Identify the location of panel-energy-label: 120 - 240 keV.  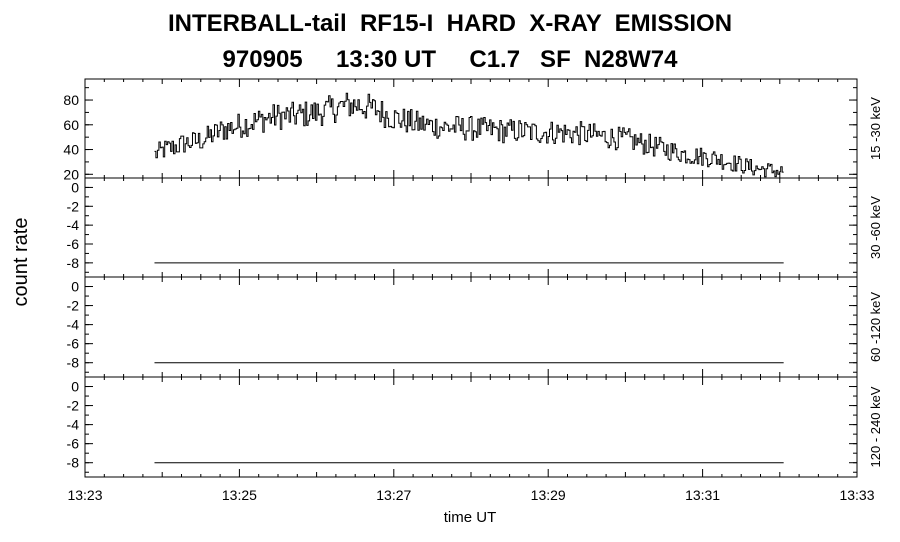
(875, 426).